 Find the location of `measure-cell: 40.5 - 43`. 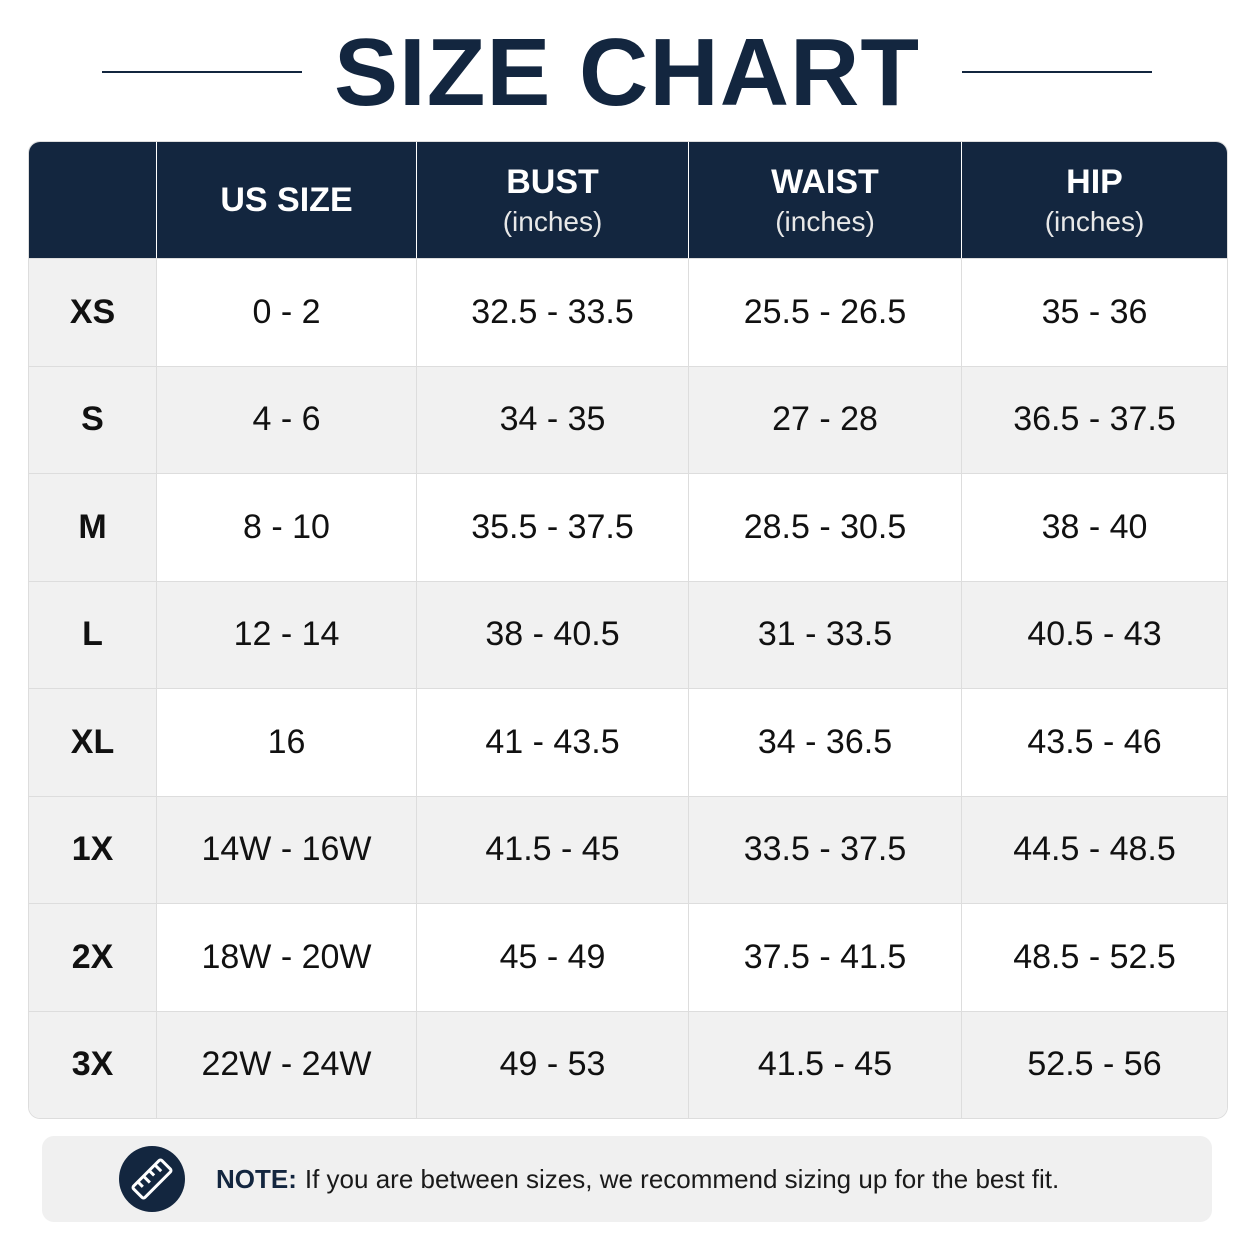

measure-cell: 40.5 - 43 is located at coordinates (1094, 634).